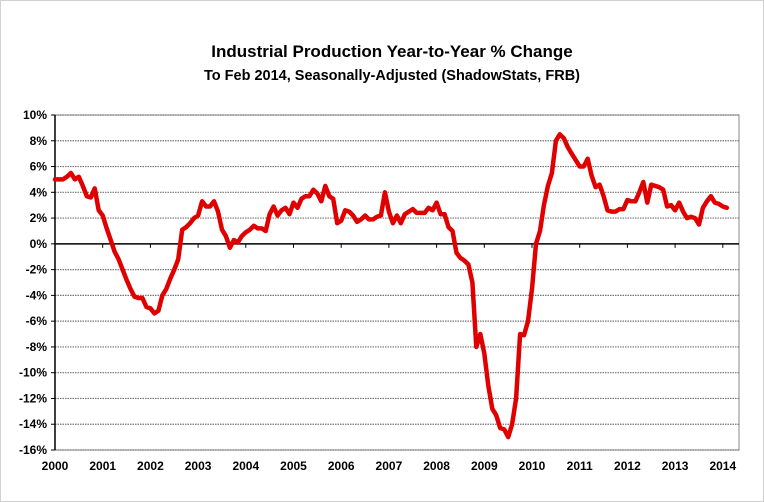 The width and height of the screenshot is (764, 502). Describe the element at coordinates (102, 466) in the screenshot. I see `x-tick-label: 2001` at that location.